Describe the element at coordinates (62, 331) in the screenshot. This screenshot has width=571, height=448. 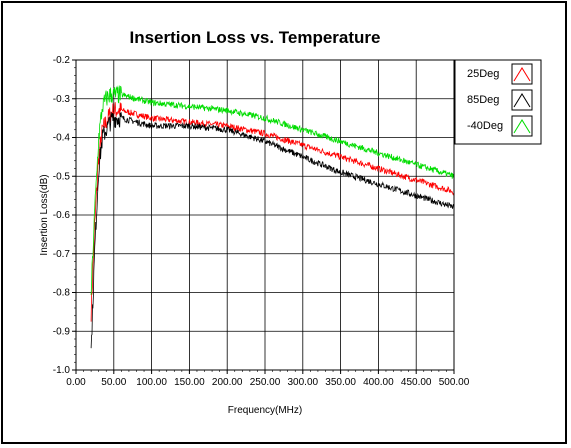
I see `y-tick-label: -0.9` at that location.